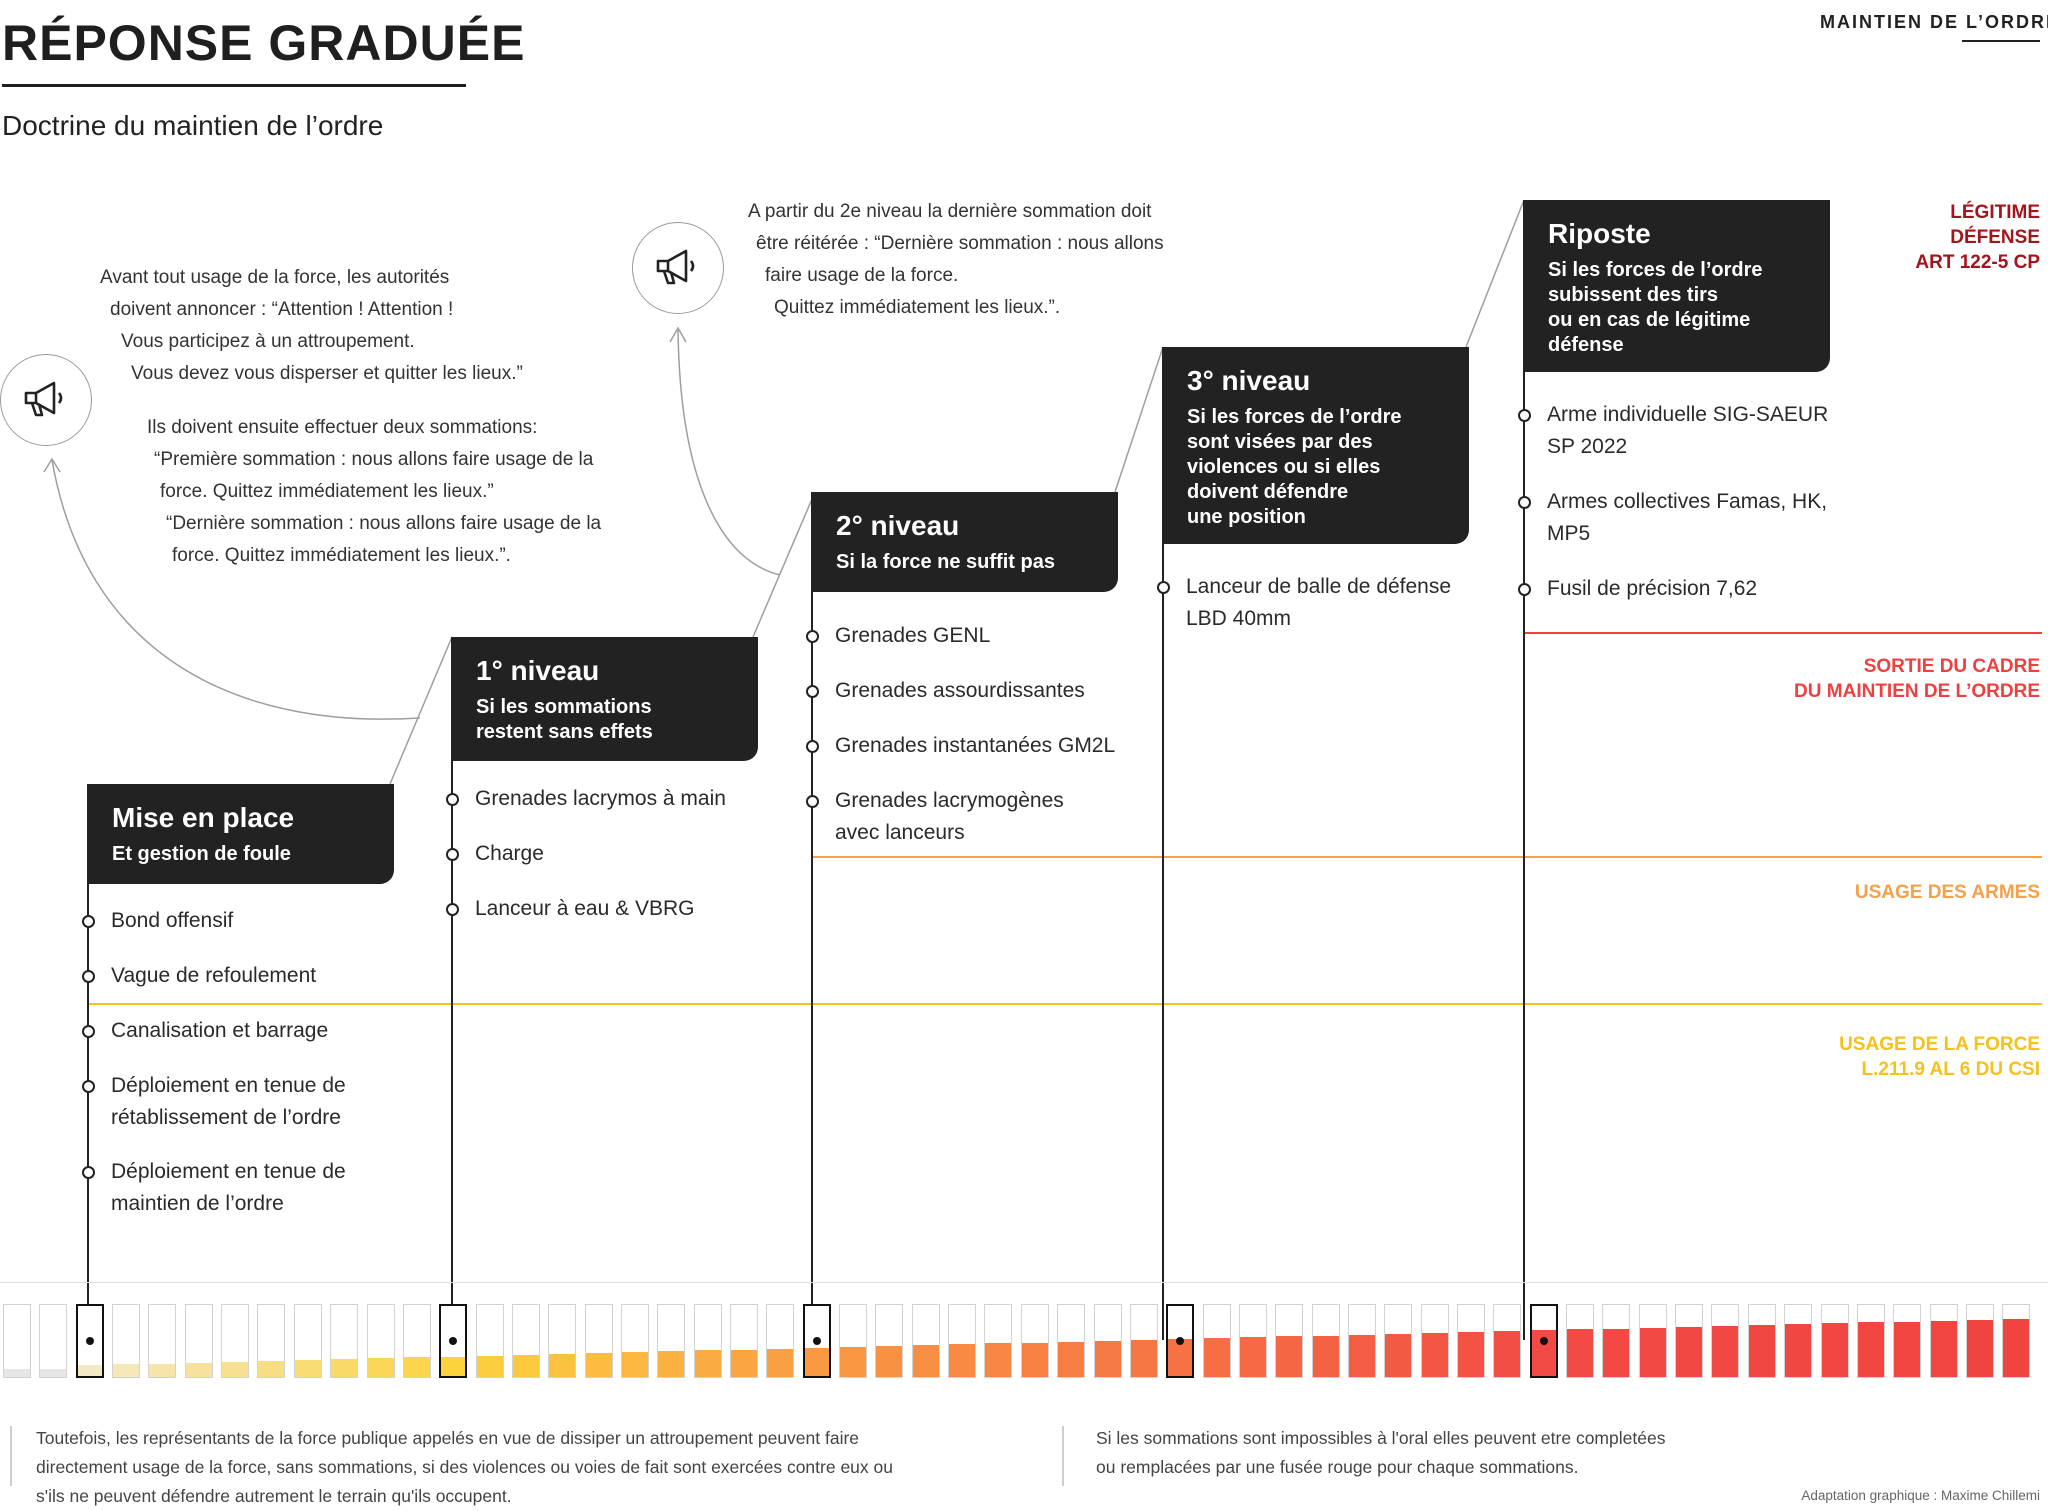 The width and height of the screenshot is (2048, 1511). What do you see at coordinates (2001, 41) in the screenshot?
I see `brand-underline` at bounding box center [2001, 41].